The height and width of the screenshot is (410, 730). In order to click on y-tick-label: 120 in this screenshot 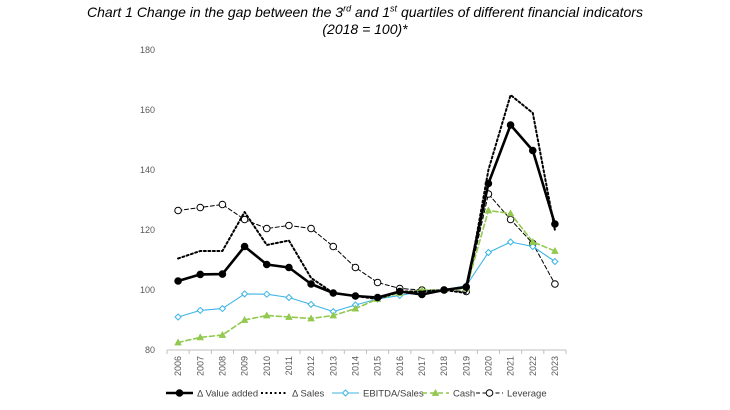, I will do `click(147, 230)`.